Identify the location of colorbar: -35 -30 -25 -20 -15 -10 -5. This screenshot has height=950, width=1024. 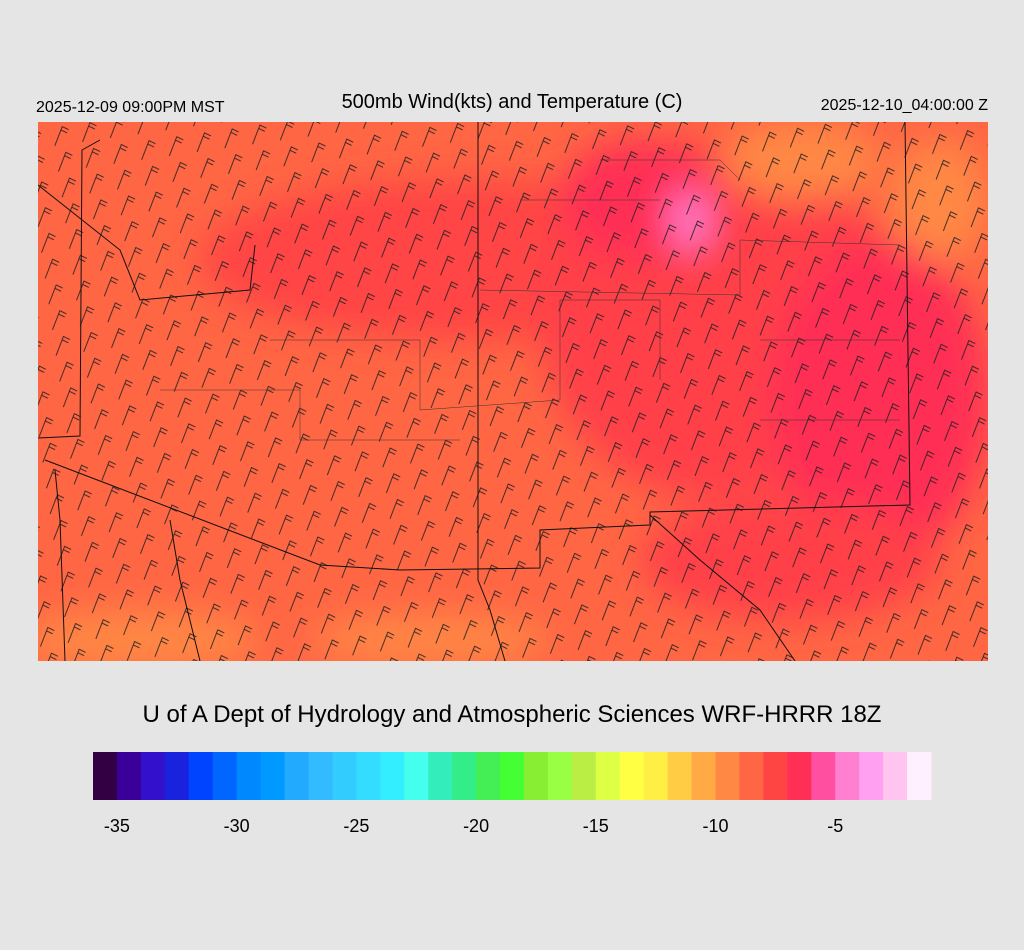
(512, 794).